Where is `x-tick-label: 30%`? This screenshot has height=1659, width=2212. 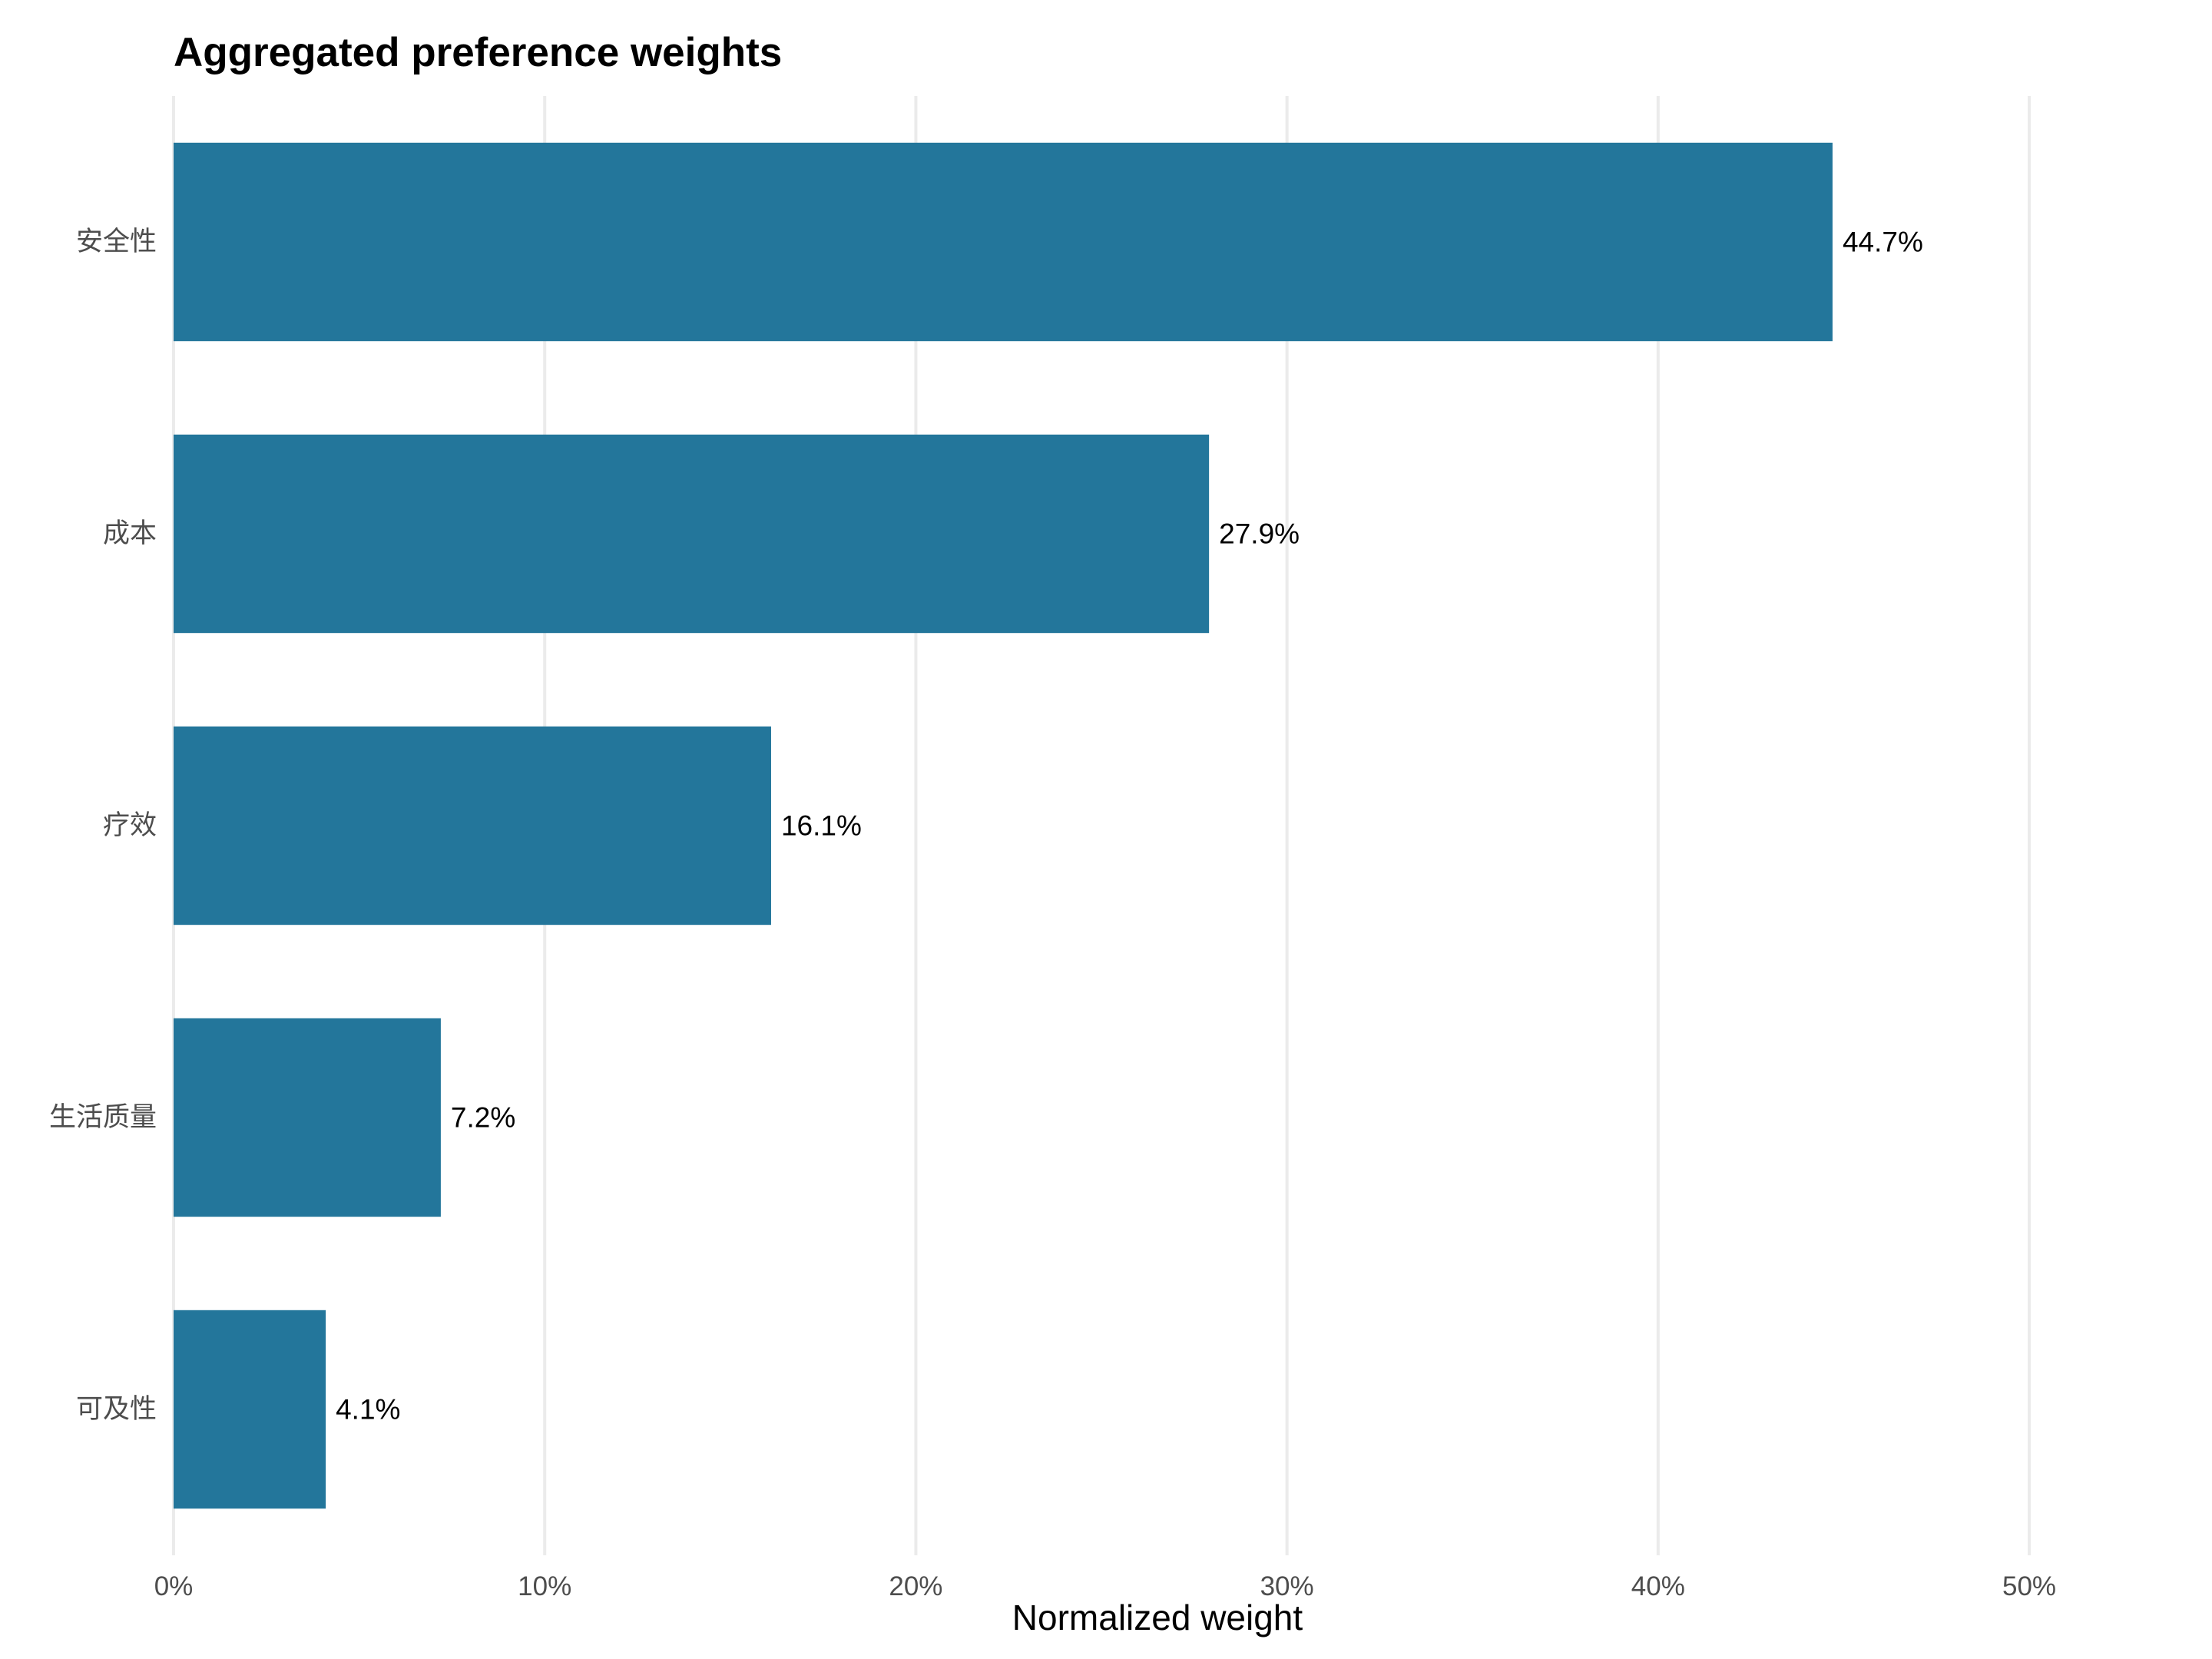 x-tick-label: 30% is located at coordinates (1287, 1586).